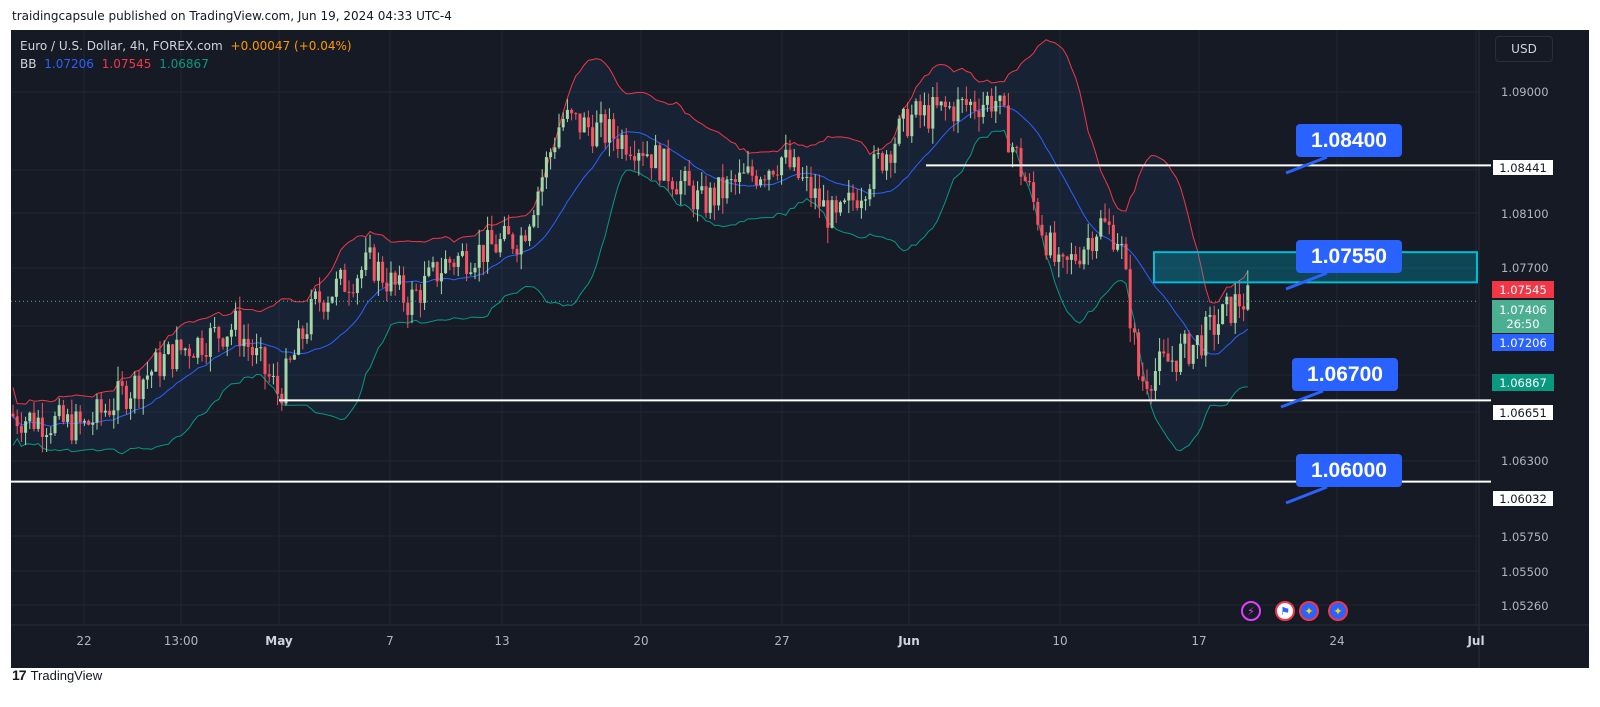 The image size is (1600, 707). What do you see at coordinates (1349, 256) in the screenshot?
I see `callout-1-07550: 1.07550` at bounding box center [1349, 256].